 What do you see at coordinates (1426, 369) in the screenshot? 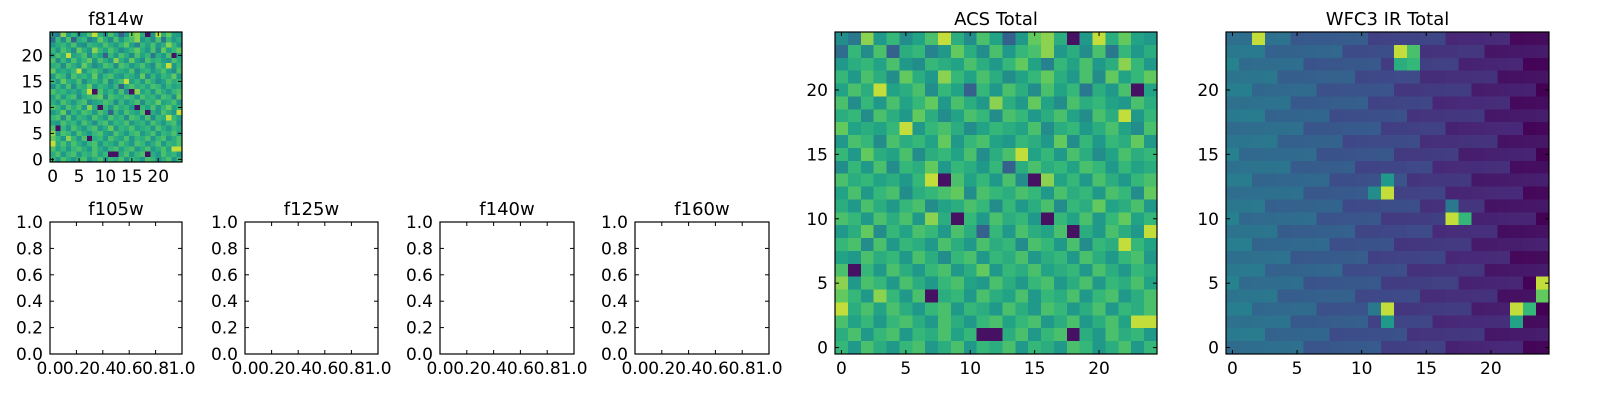
I see `x-tick-label: 15` at bounding box center [1426, 369].